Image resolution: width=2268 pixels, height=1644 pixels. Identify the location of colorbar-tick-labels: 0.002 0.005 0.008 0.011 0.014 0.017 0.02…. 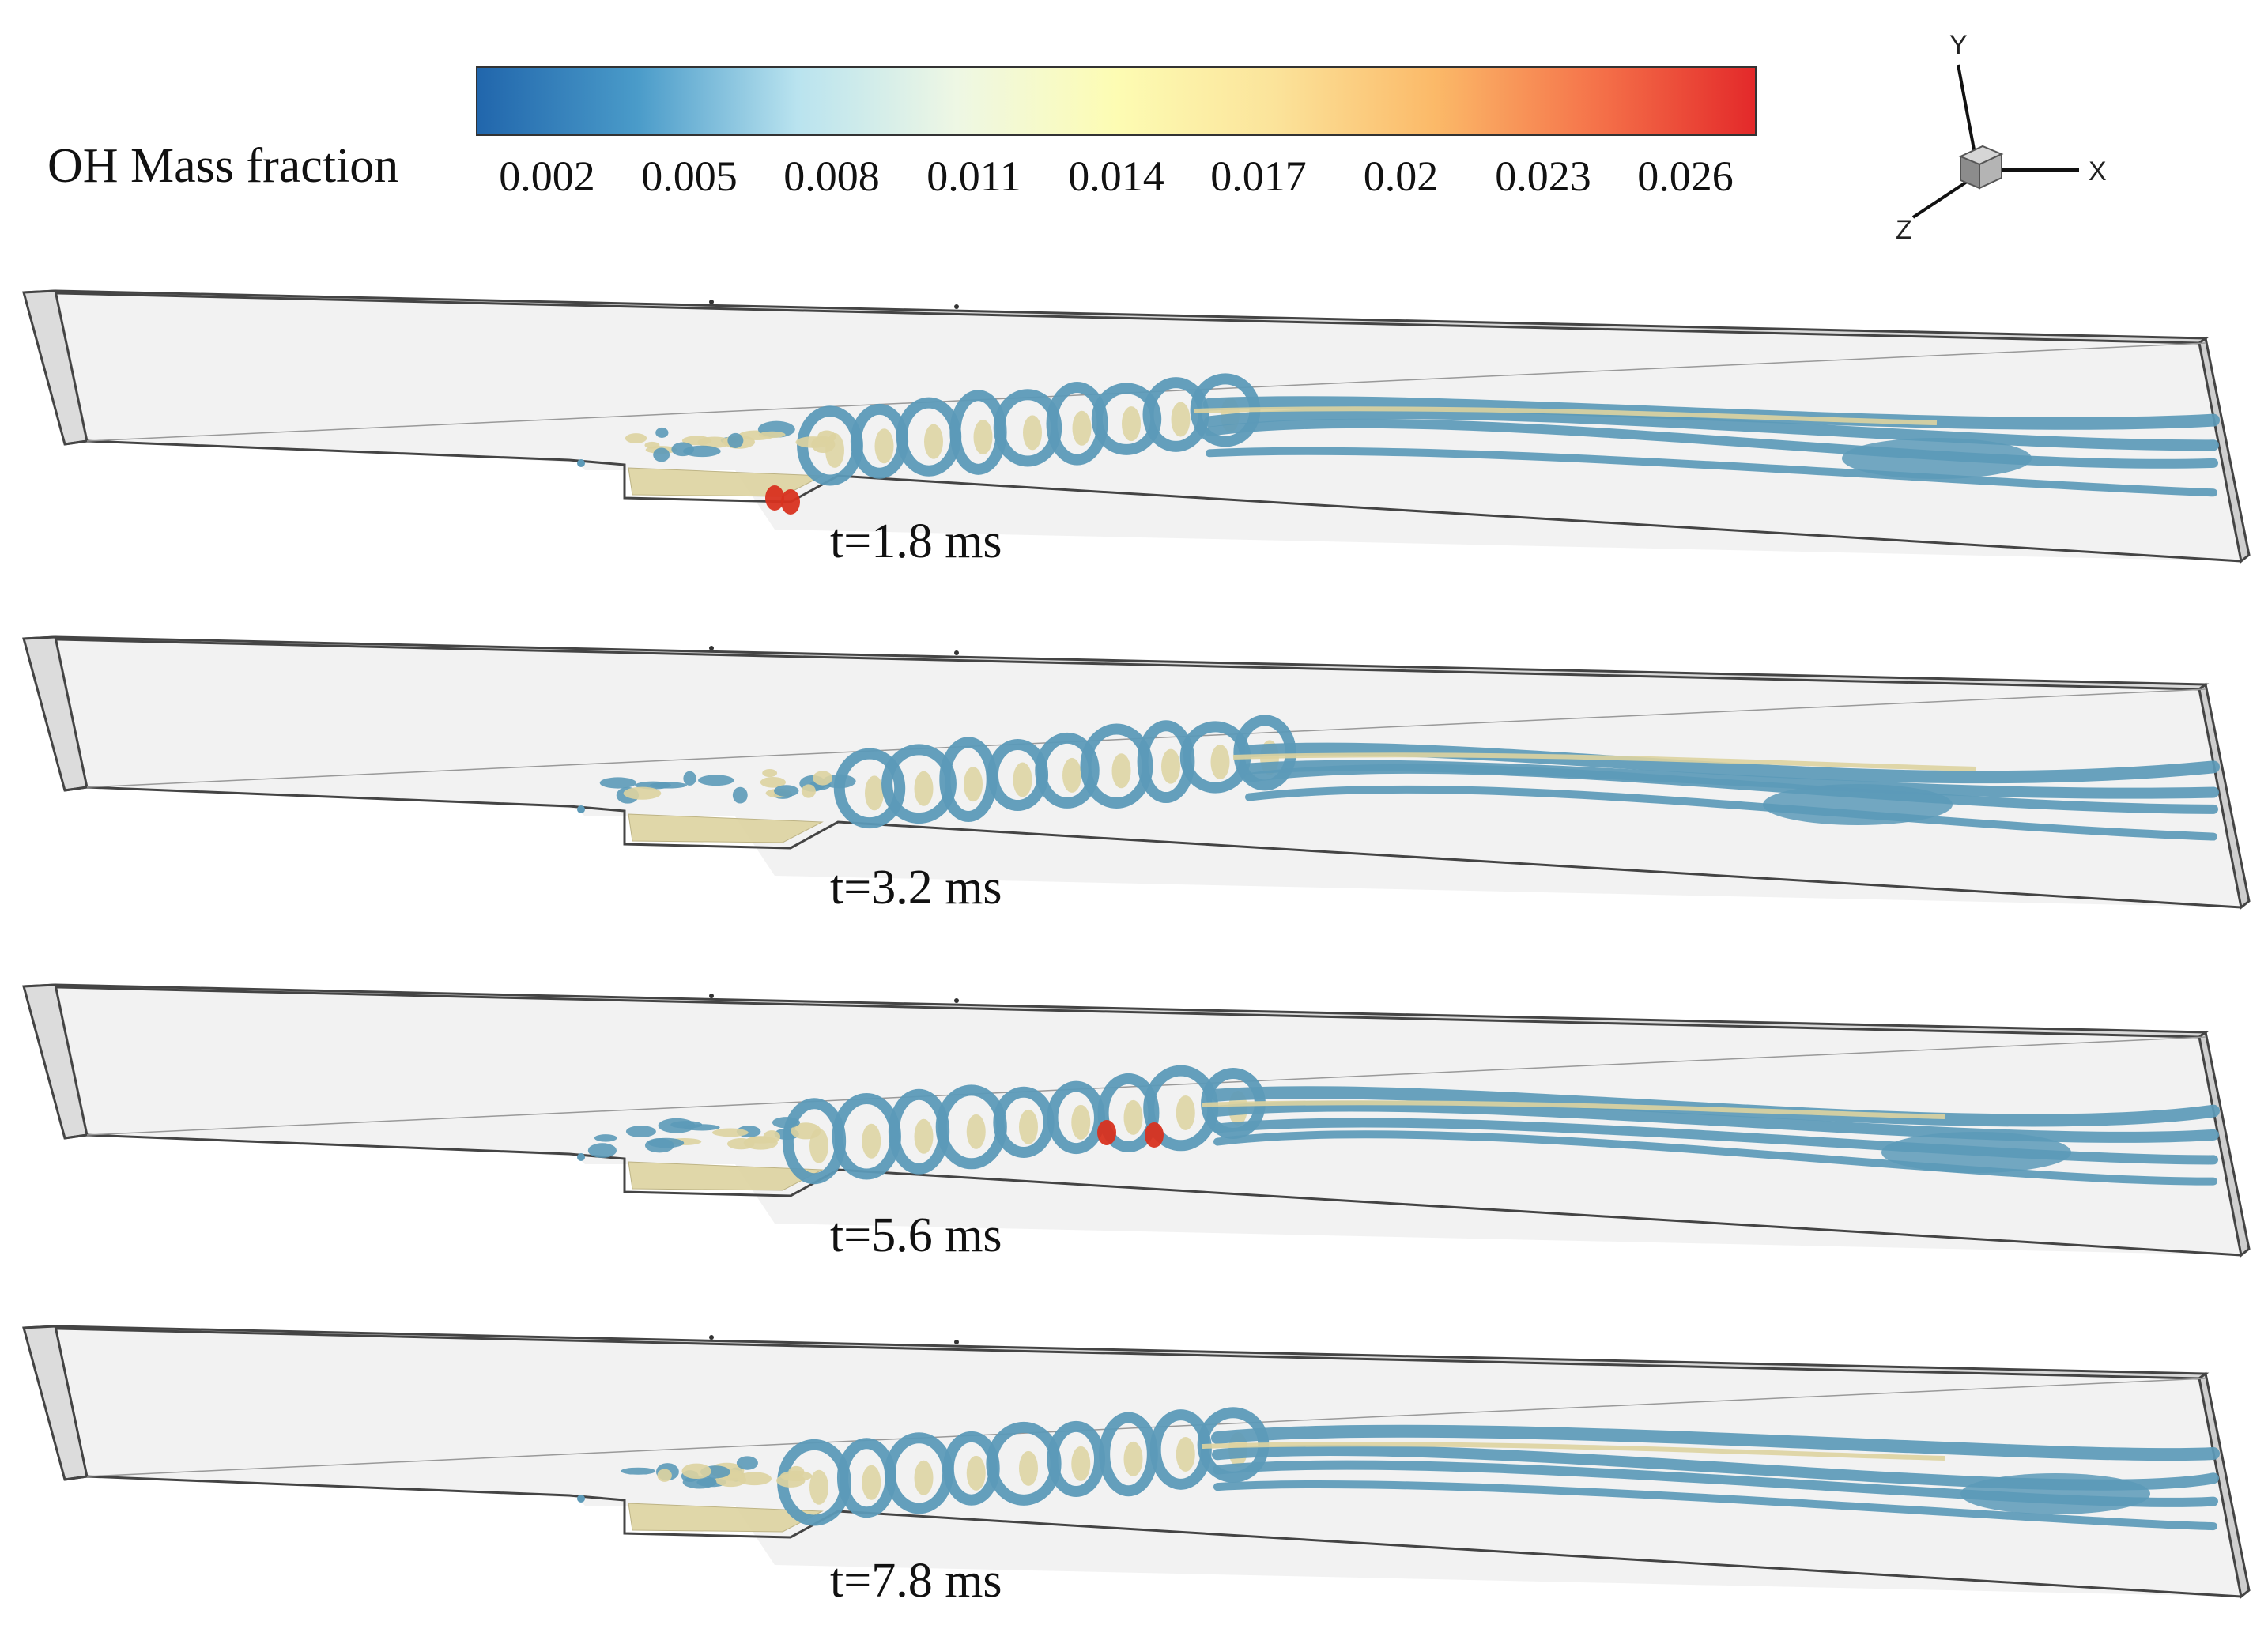
(1116, 179).